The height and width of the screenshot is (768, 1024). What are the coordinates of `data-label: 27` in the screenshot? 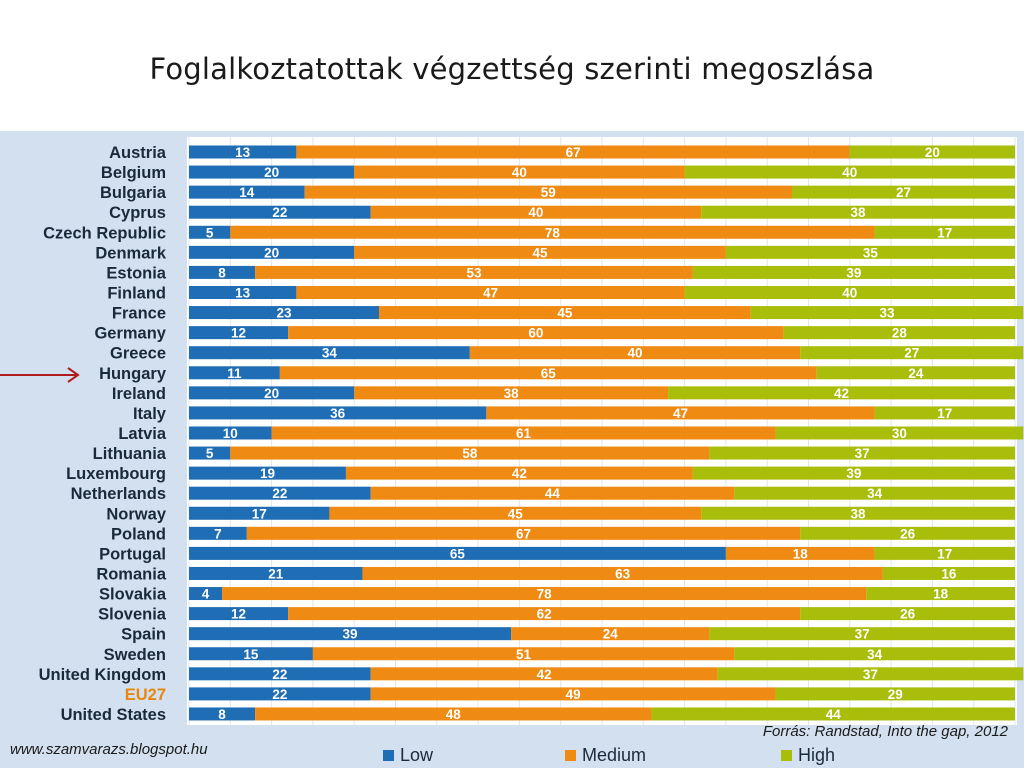 It's located at (903, 192).